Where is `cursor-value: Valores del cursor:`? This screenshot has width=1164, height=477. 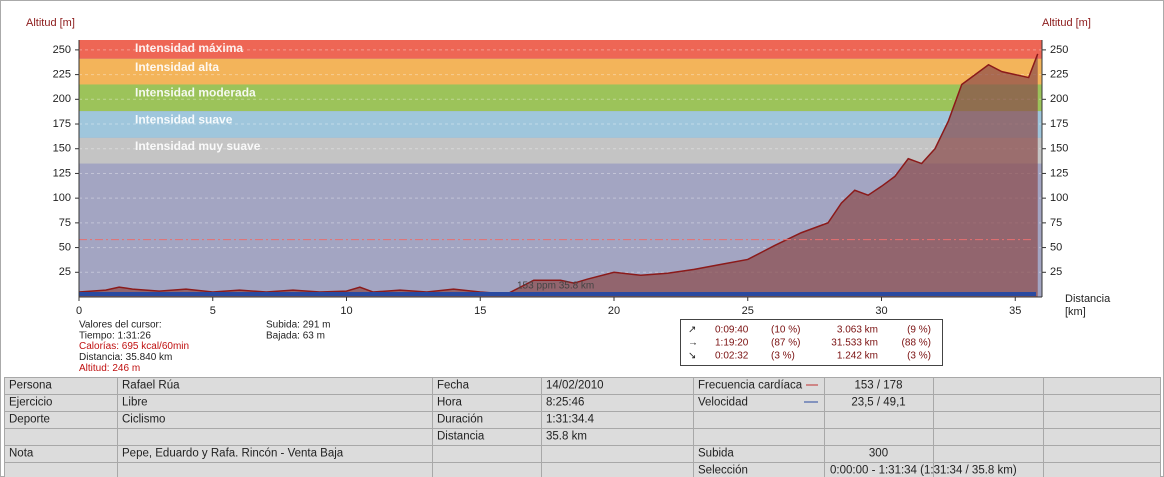
cursor-value: Valores del cursor: is located at coordinates (120, 325).